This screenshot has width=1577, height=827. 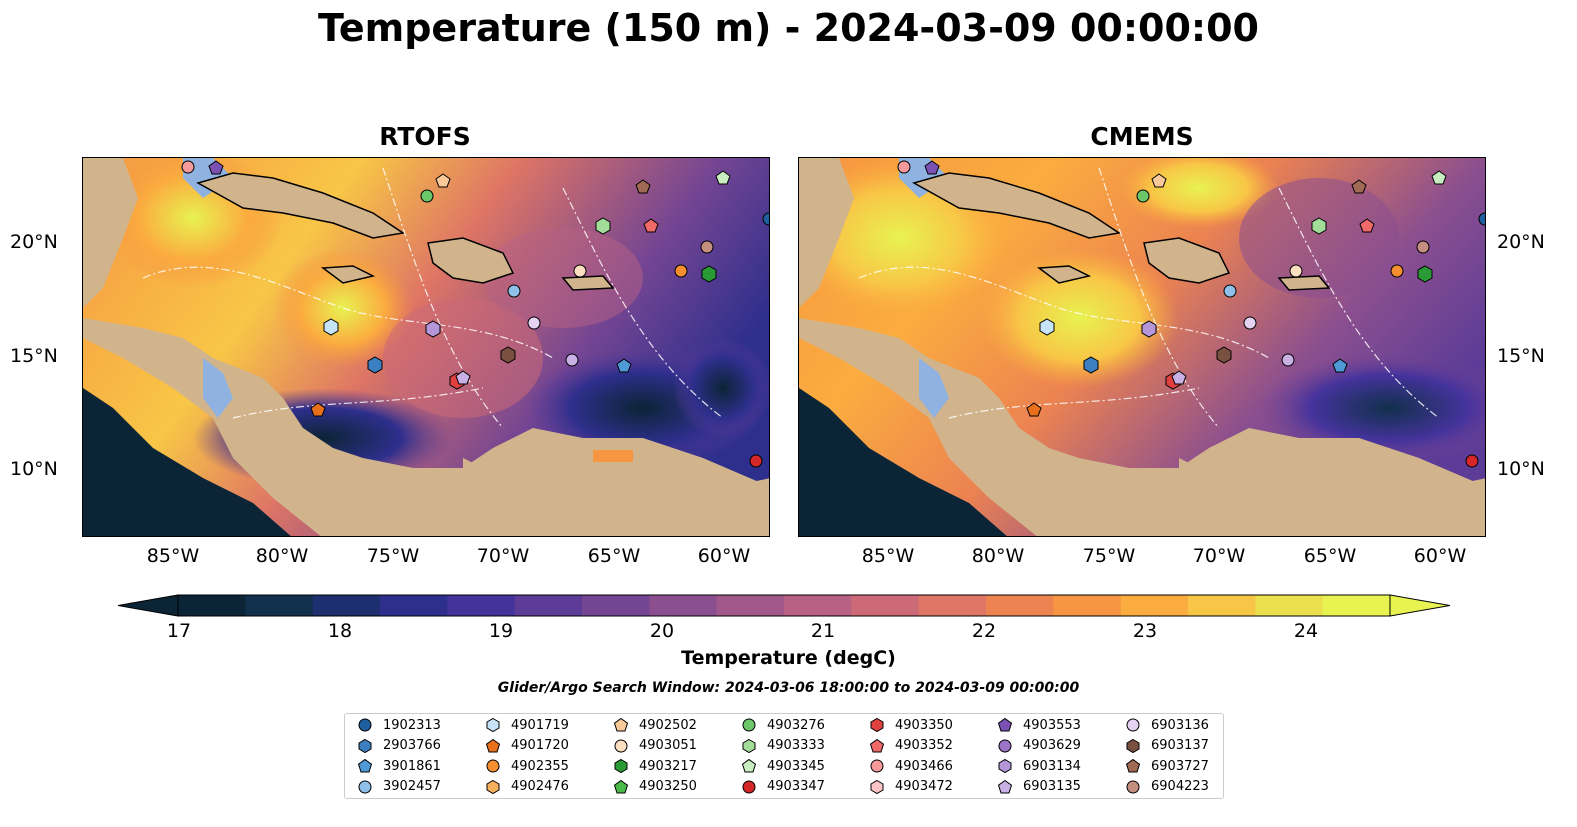 What do you see at coordinates (412, 745) in the screenshot?
I see `legend-label: 2903766` at bounding box center [412, 745].